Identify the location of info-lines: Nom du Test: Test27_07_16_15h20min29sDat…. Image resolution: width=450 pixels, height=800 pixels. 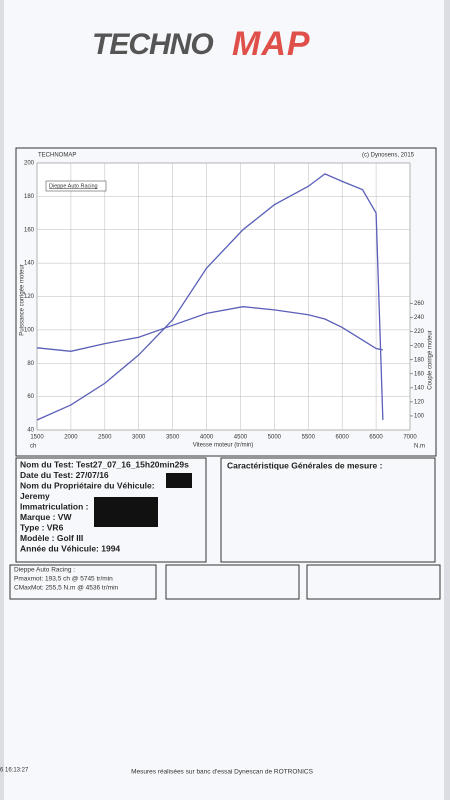
(104, 506).